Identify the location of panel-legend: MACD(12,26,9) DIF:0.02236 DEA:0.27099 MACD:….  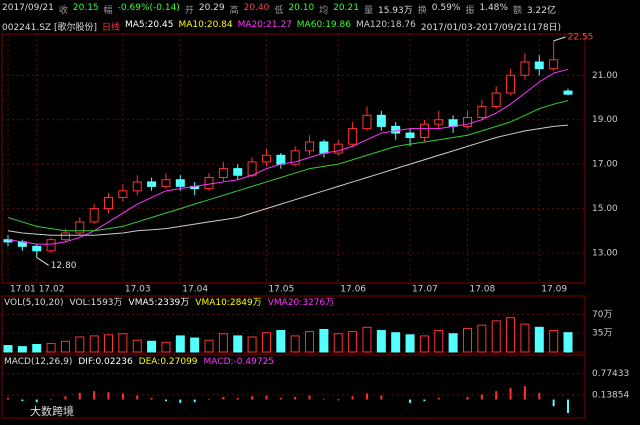
(139, 362).